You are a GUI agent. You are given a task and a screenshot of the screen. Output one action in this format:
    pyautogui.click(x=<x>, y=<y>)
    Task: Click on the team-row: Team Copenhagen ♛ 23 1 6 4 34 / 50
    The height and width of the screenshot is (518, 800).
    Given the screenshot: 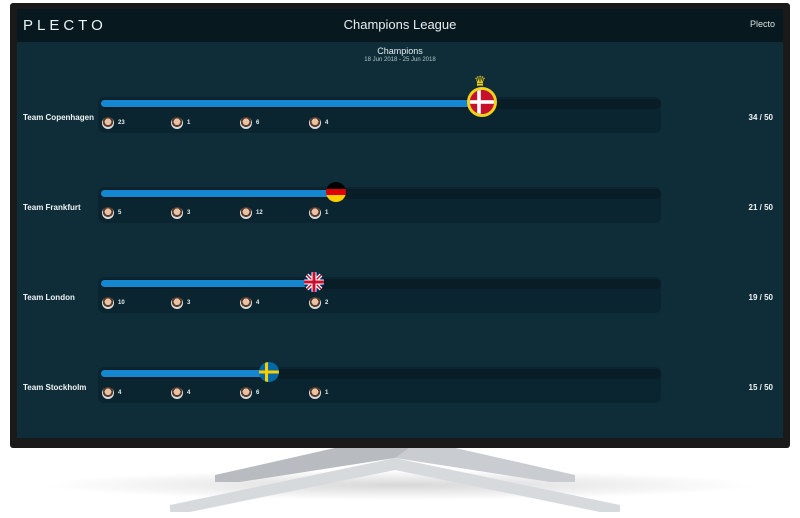 What is the action you would take?
    pyautogui.click(x=400, y=105)
    